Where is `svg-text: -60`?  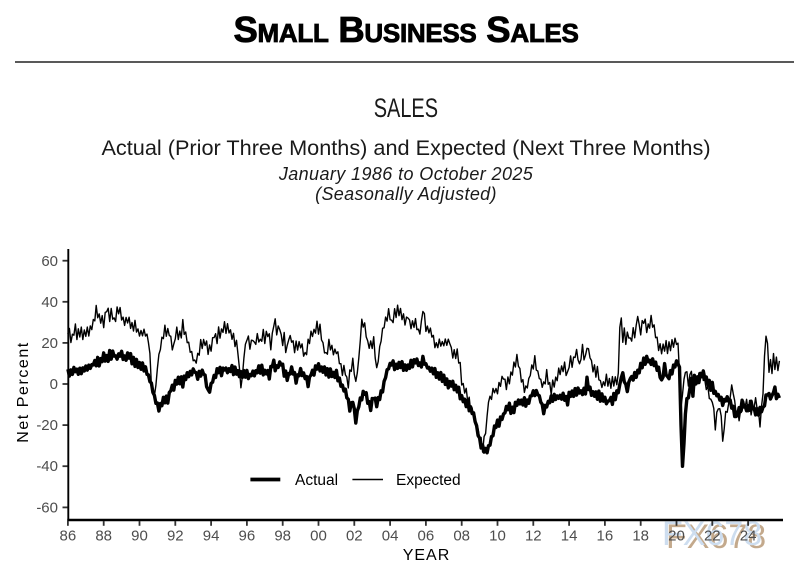 svg-text: -60 is located at coordinates (47, 507).